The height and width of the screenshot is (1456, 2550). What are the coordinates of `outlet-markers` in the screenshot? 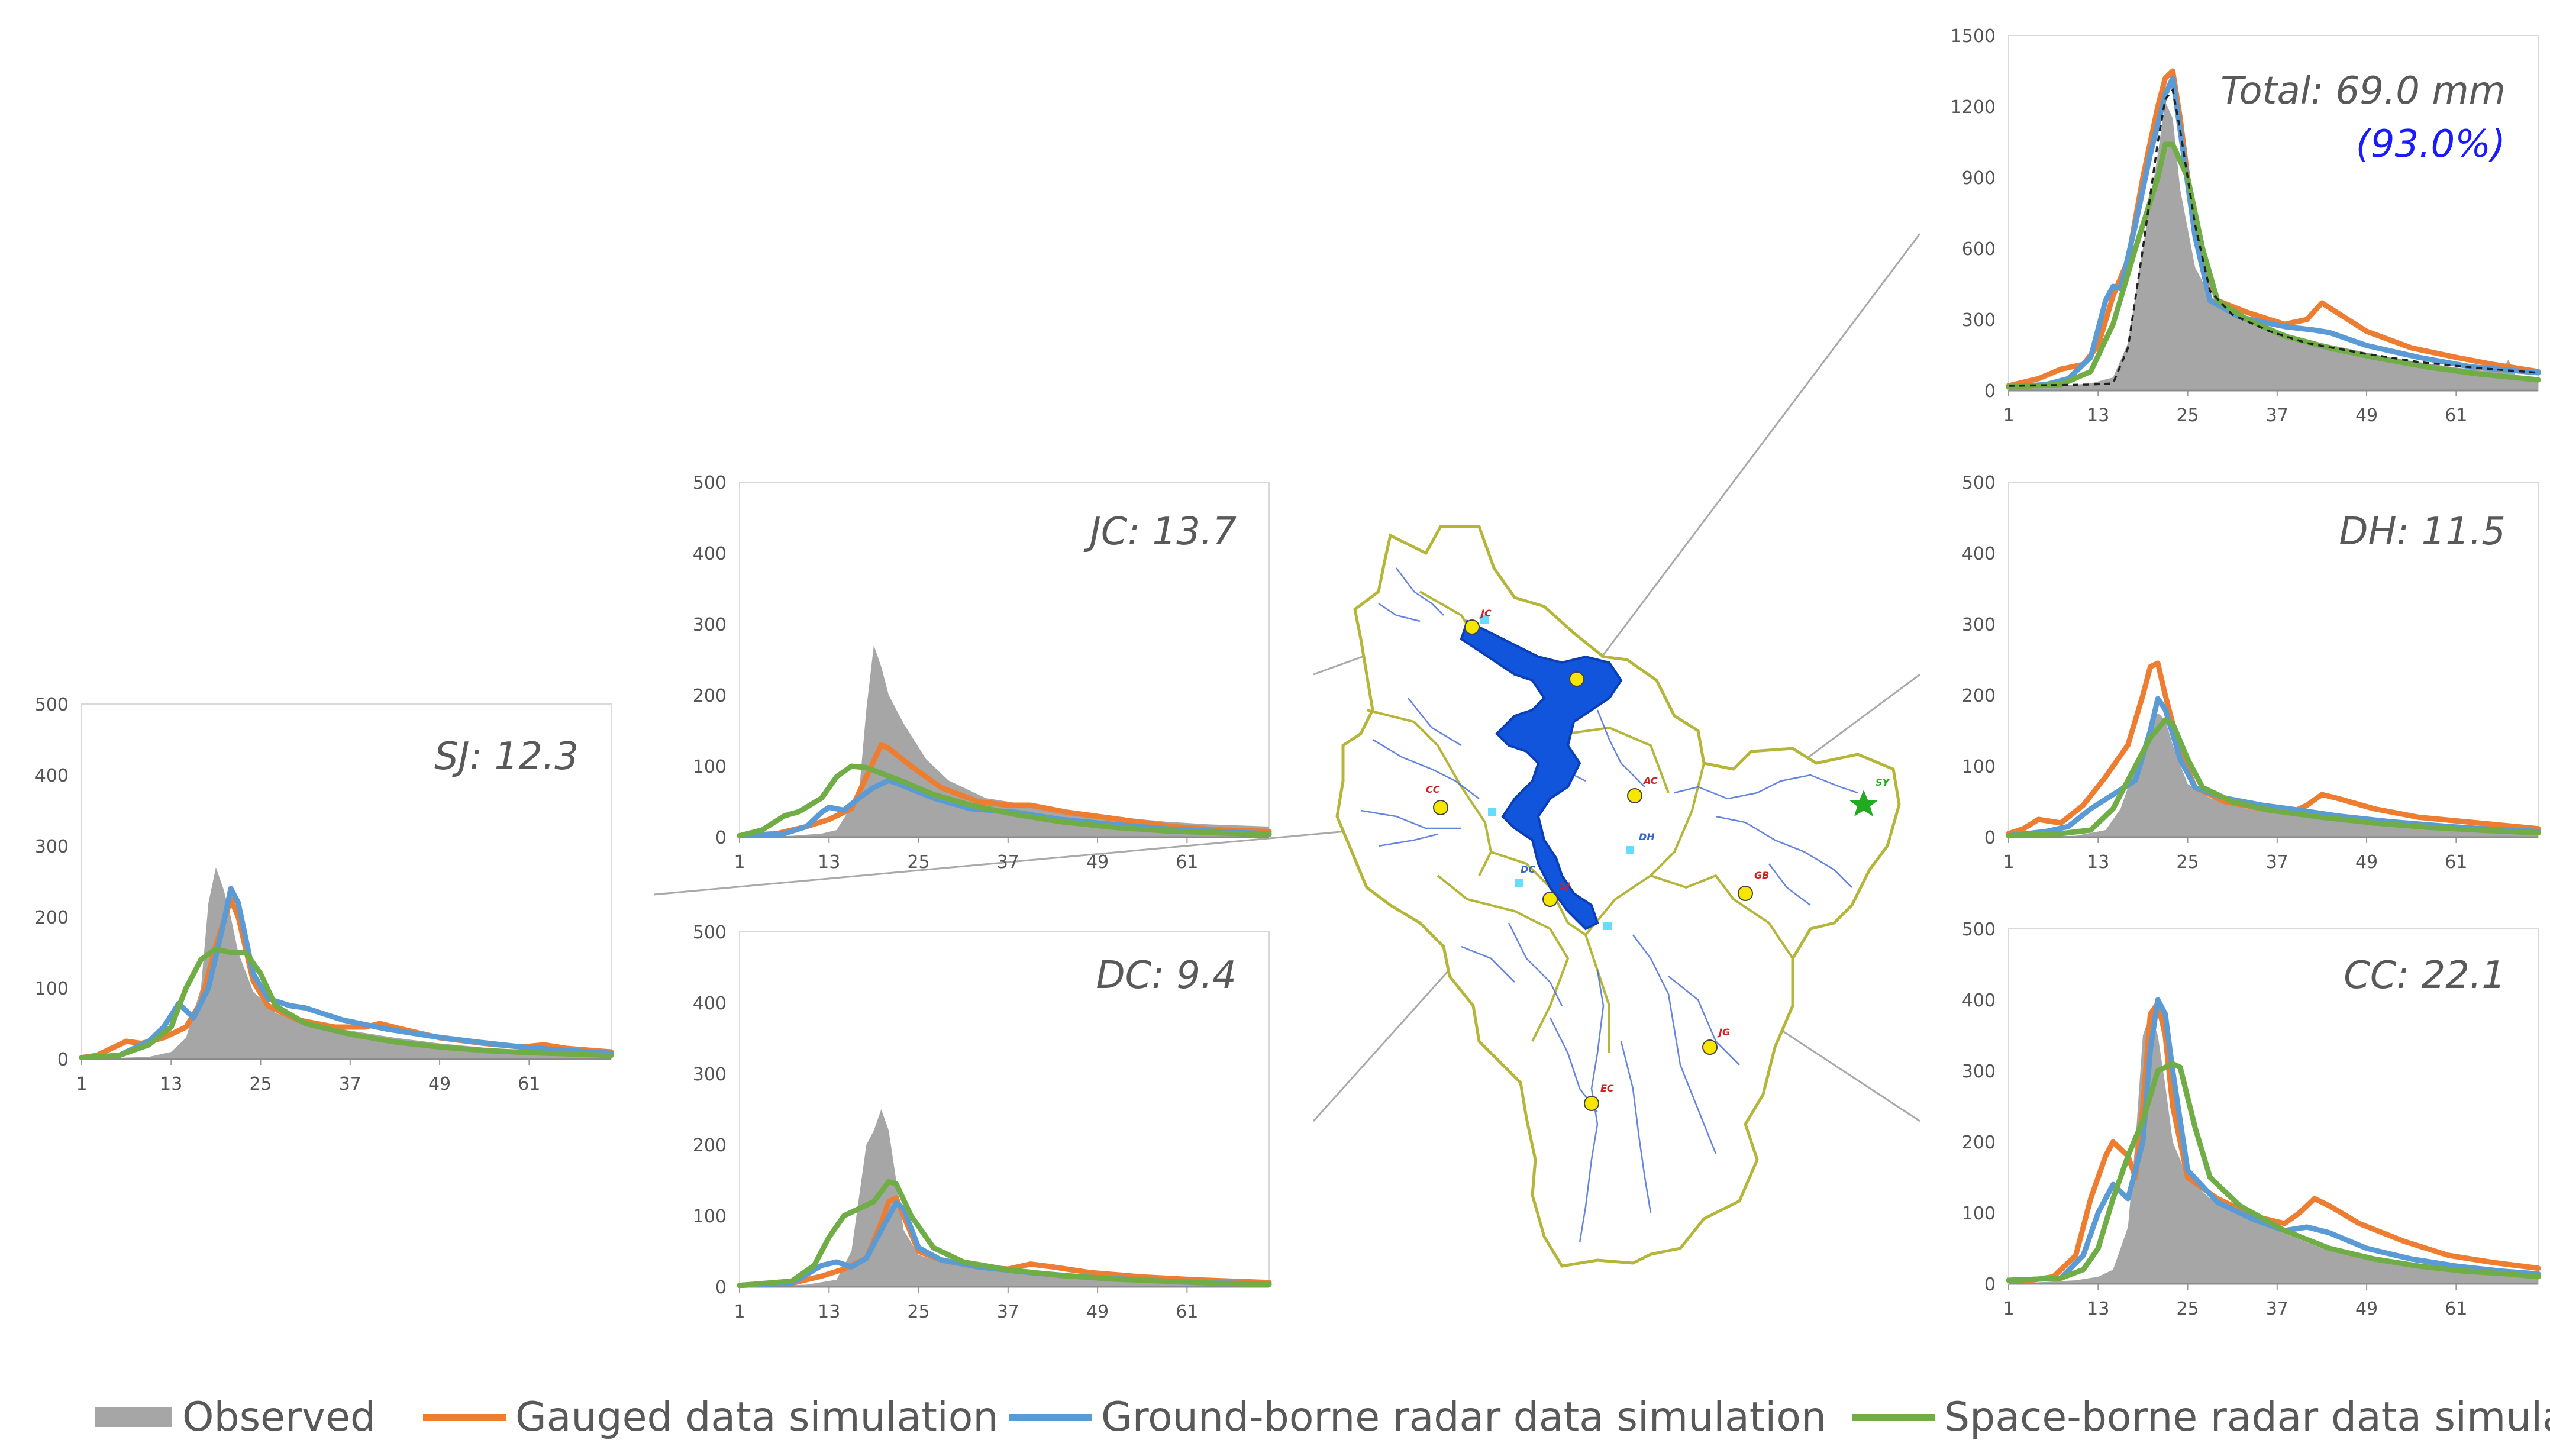 It's located at (1557, 772).